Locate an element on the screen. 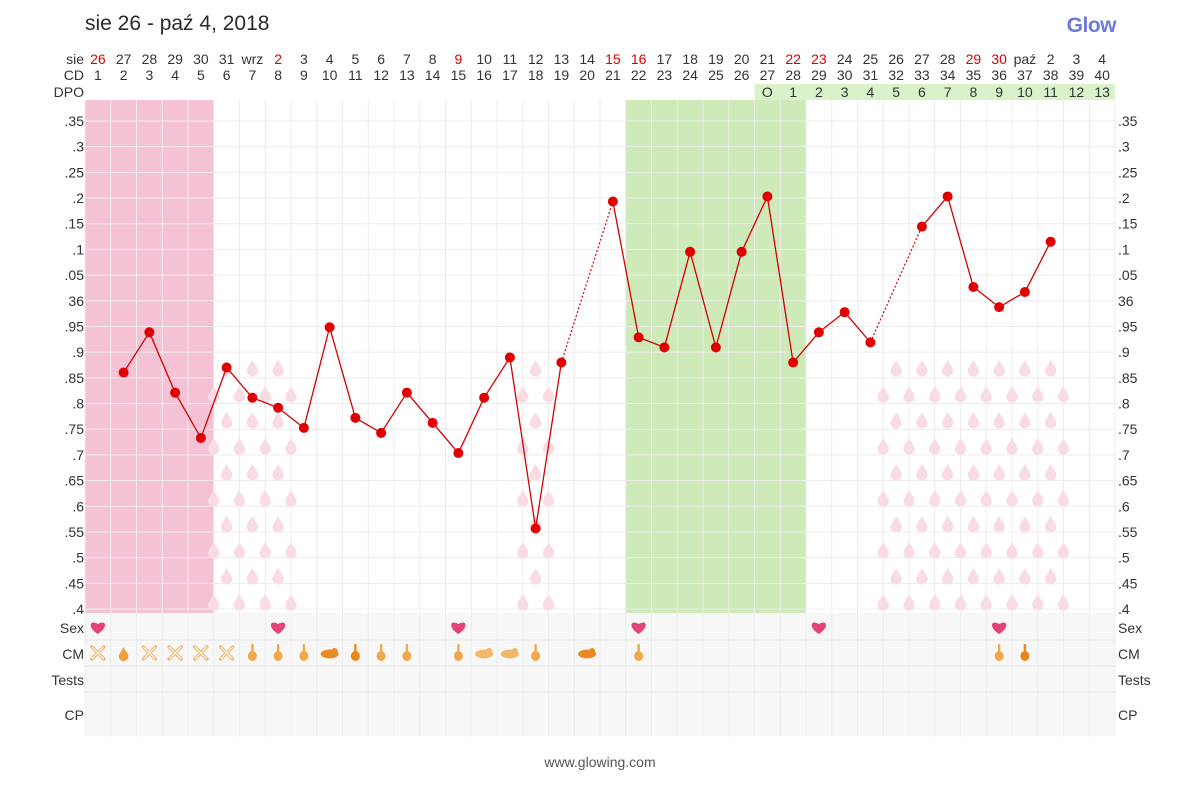  date-label: 28 is located at coordinates (150, 59).